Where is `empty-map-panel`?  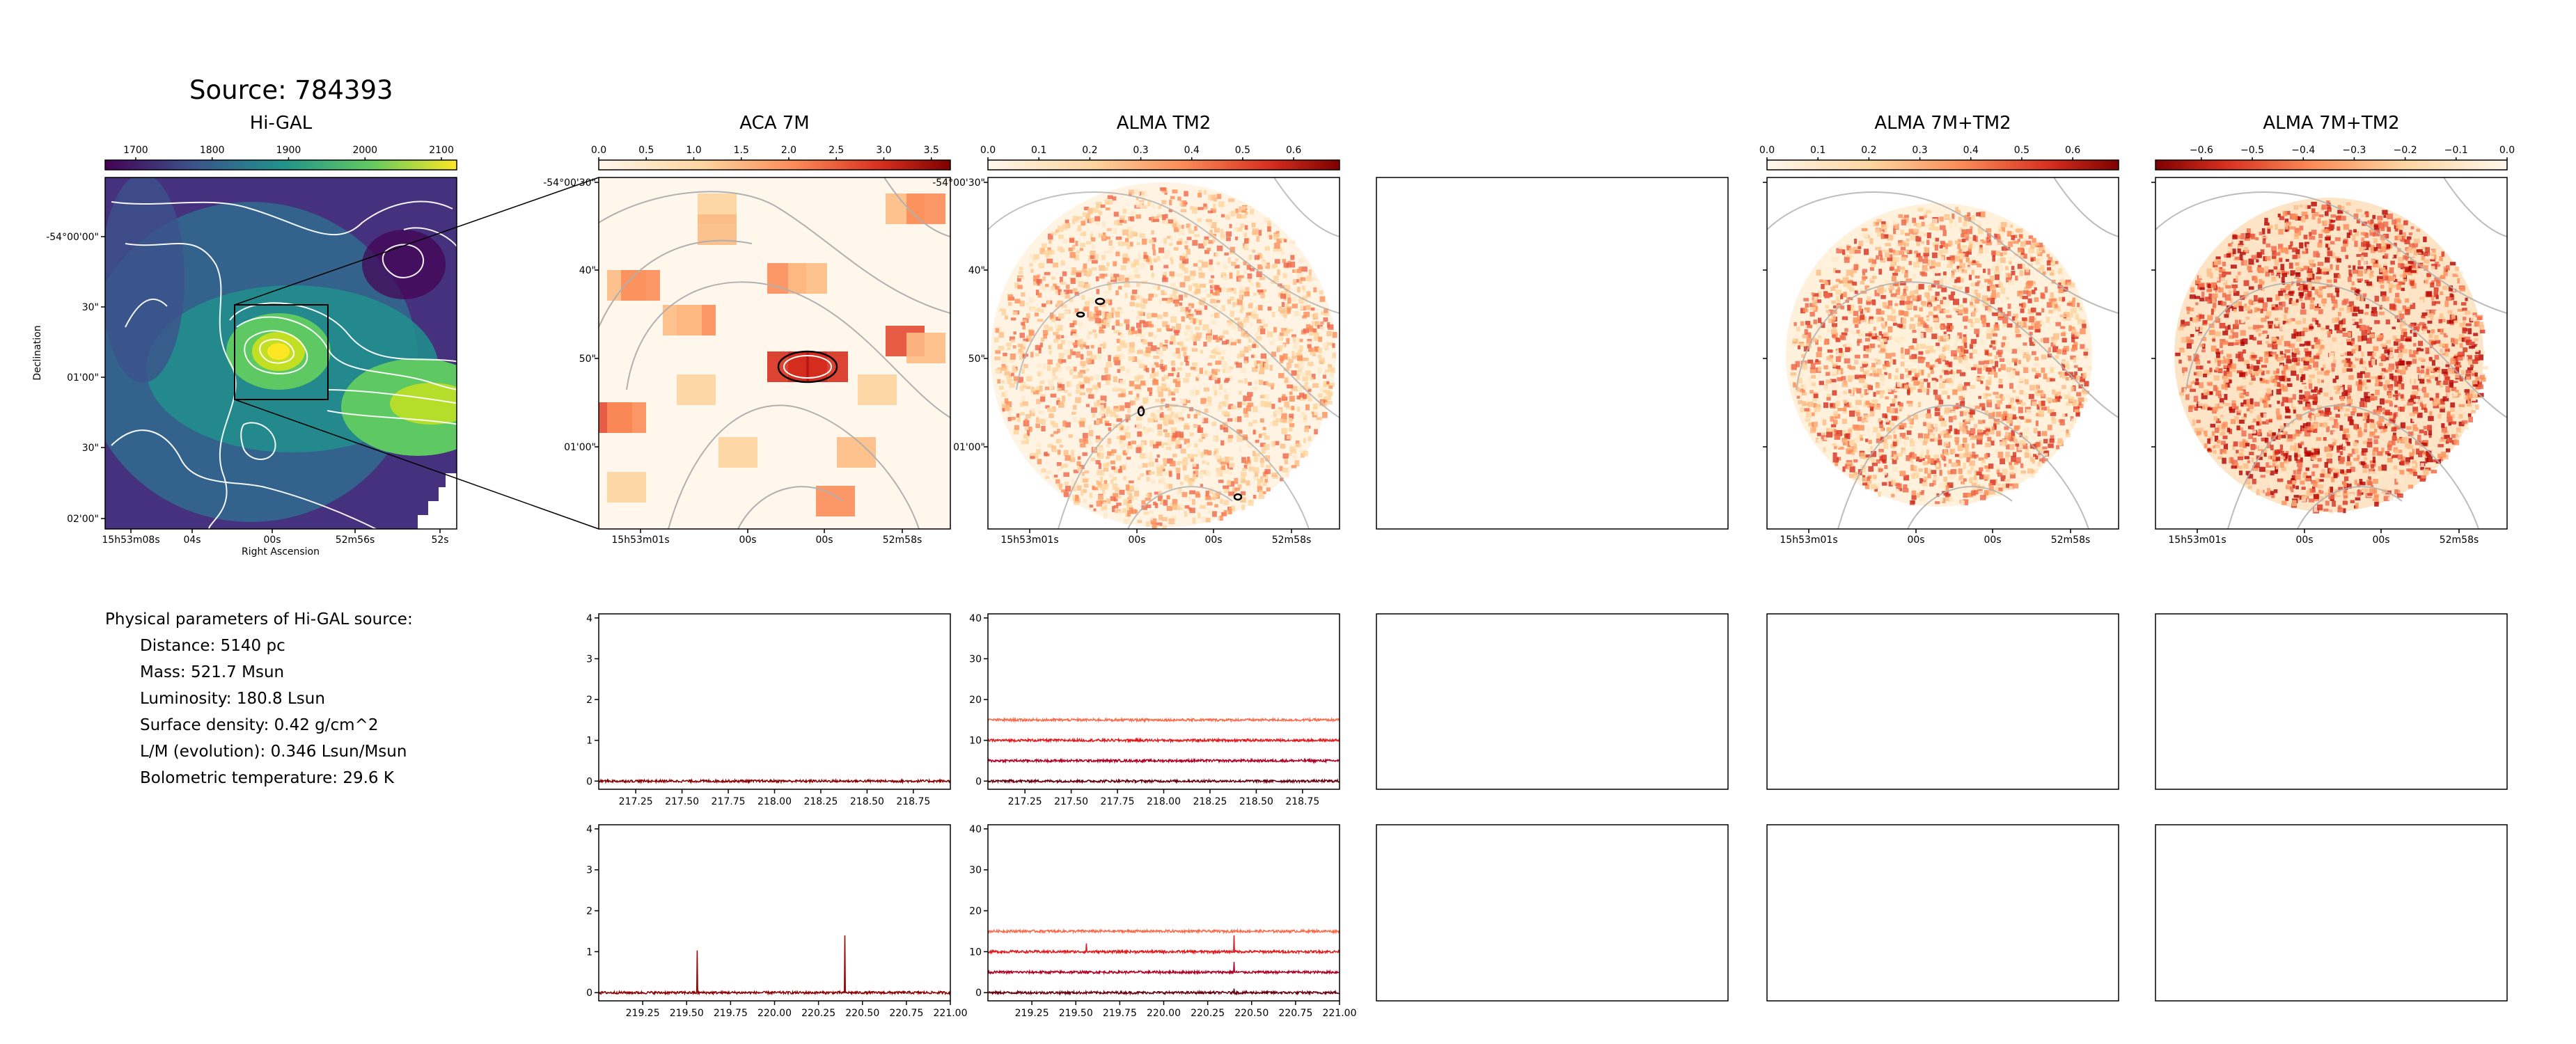
empty-map-panel is located at coordinates (1552, 353).